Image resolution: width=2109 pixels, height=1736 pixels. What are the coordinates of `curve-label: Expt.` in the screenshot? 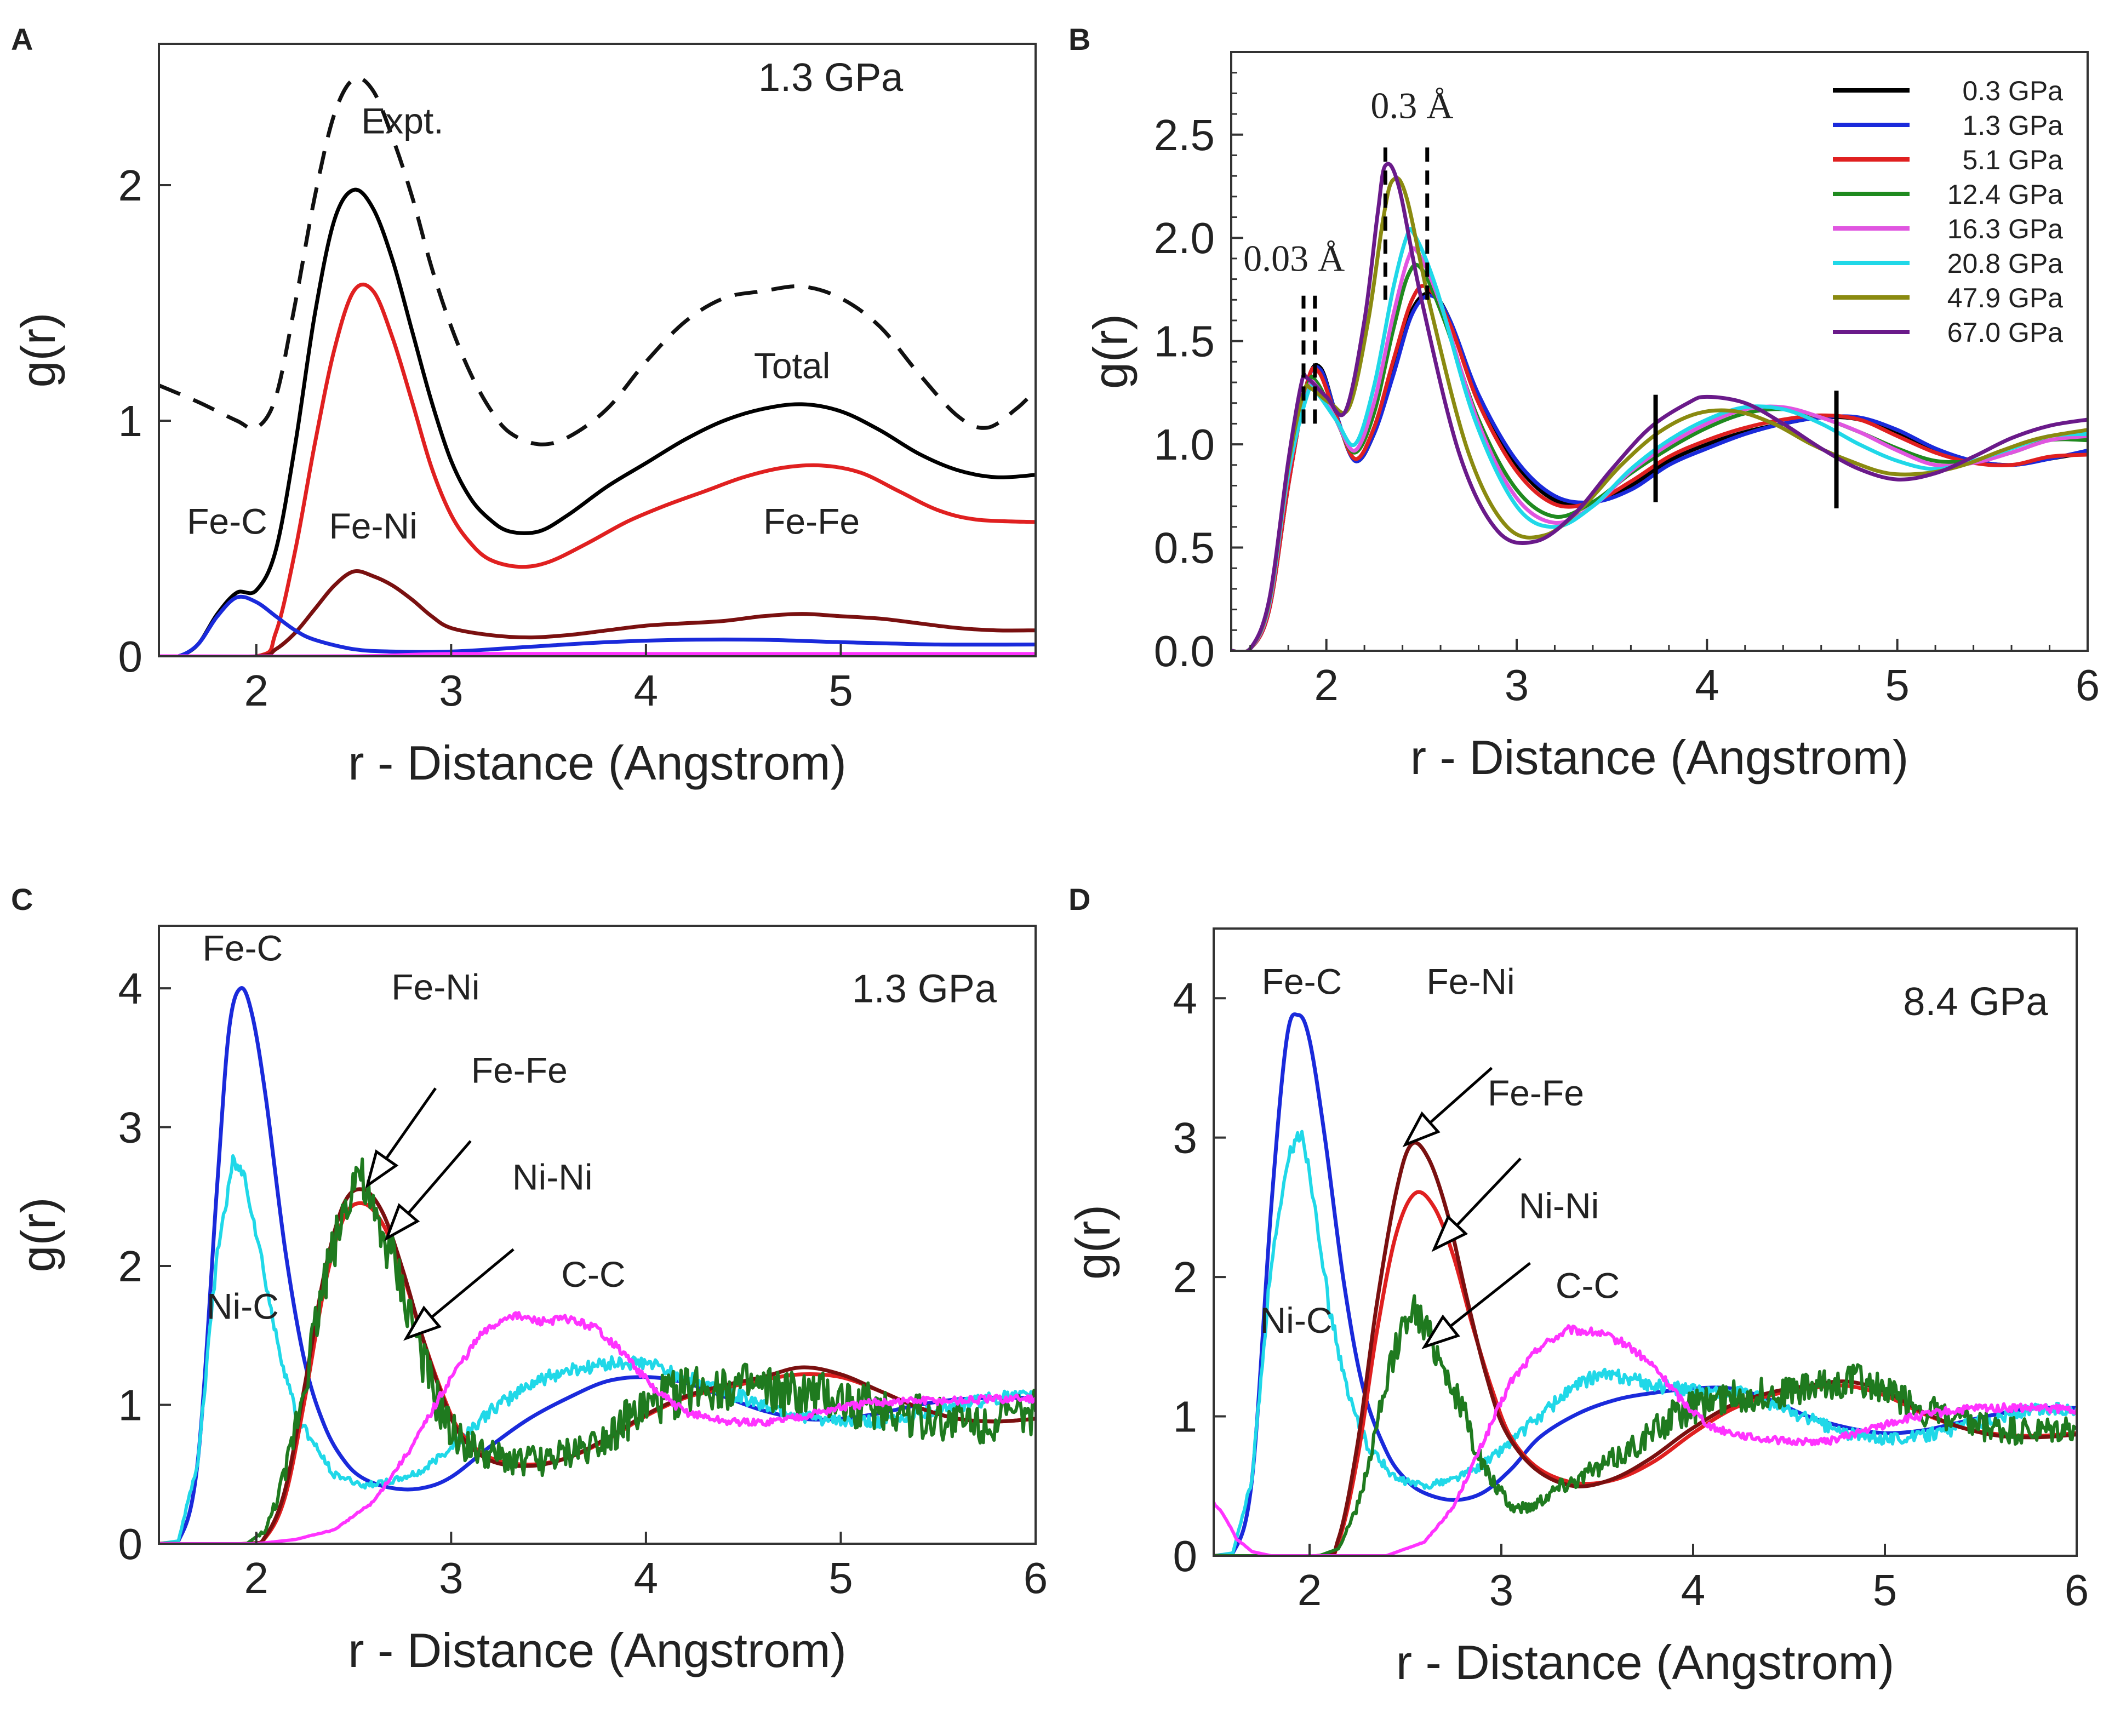 It's located at (402, 120).